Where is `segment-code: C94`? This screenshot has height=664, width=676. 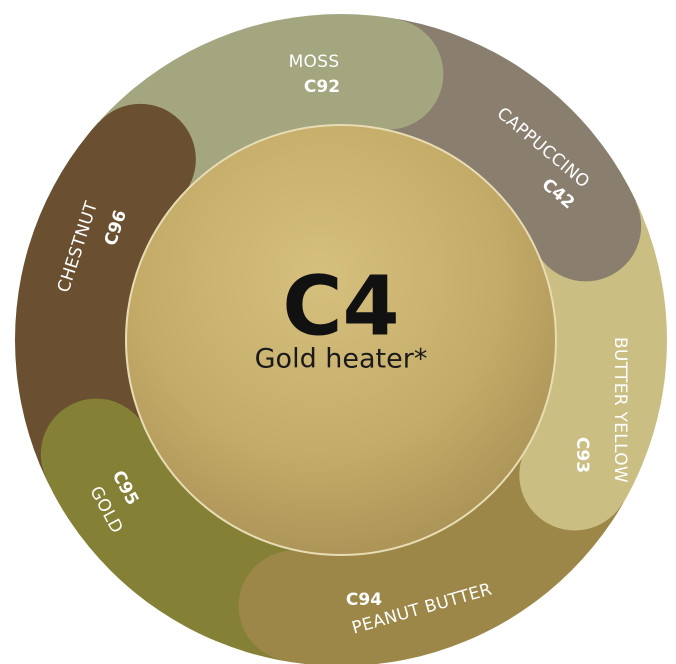
segment-code: C94 is located at coordinates (364, 600).